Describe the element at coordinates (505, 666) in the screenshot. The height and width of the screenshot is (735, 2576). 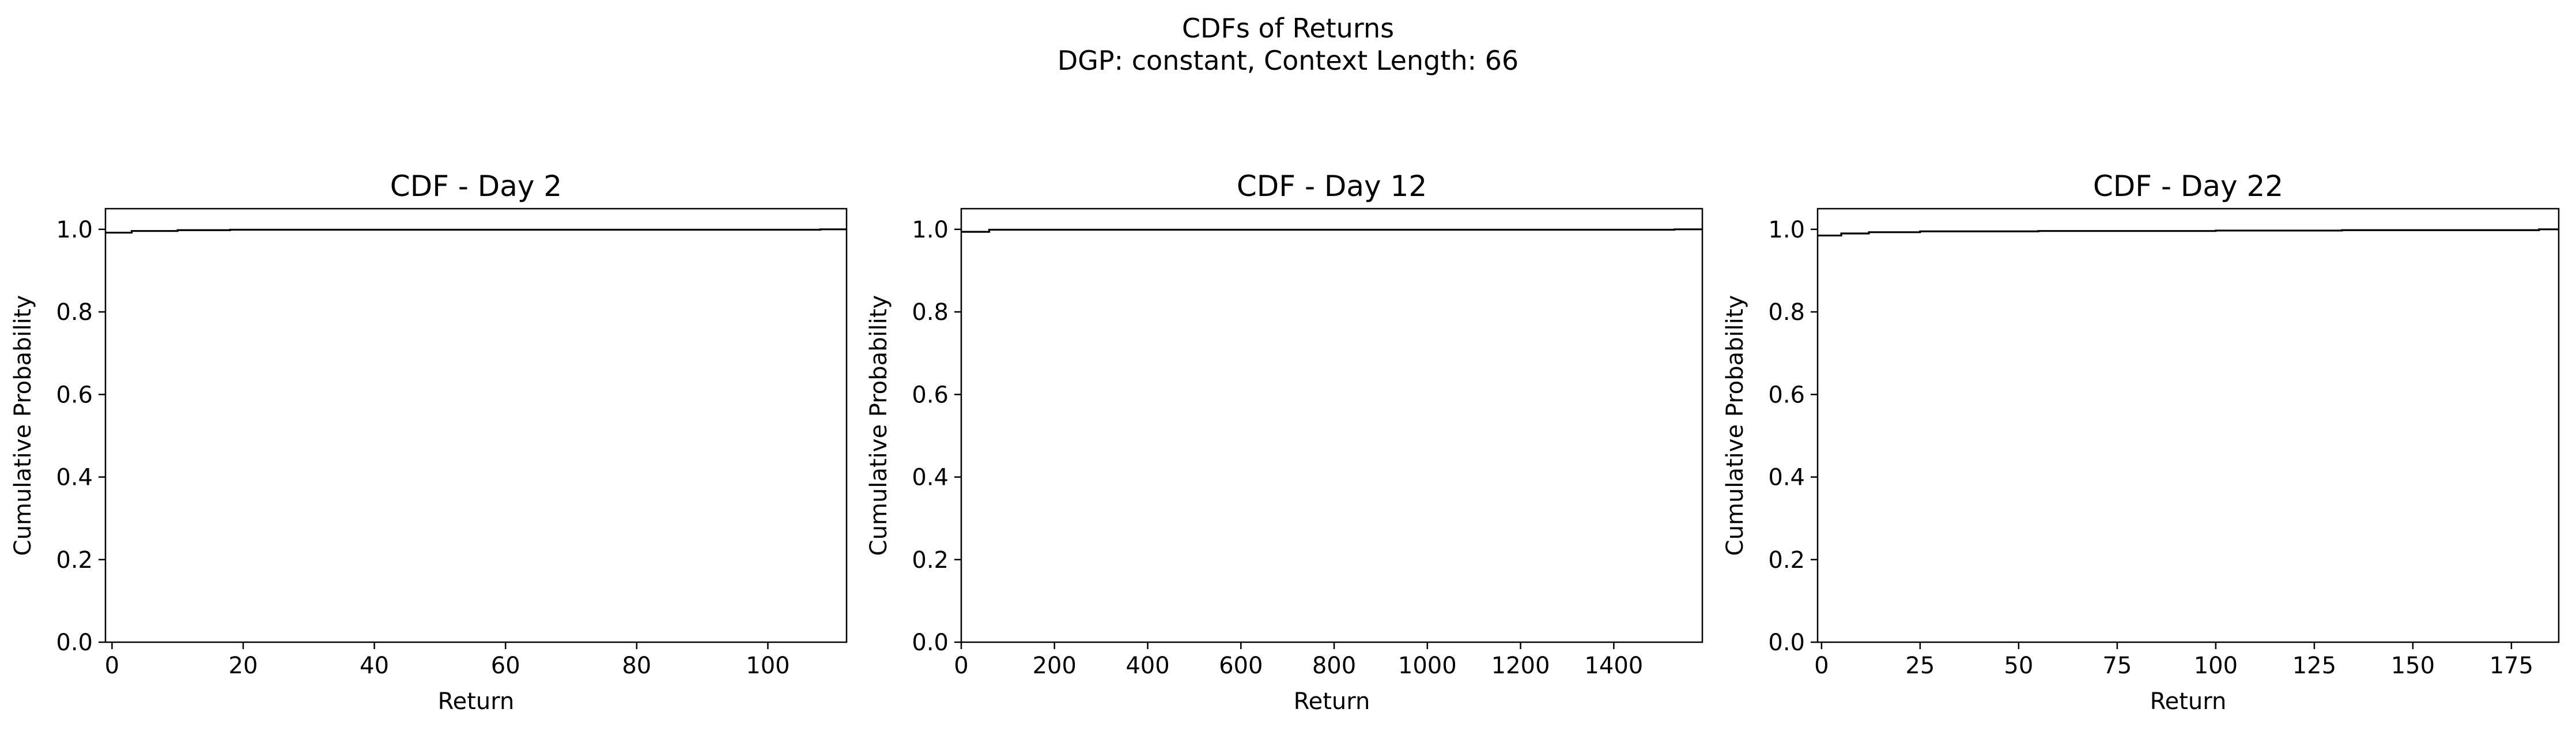
I see `x-tick-label: 60` at that location.